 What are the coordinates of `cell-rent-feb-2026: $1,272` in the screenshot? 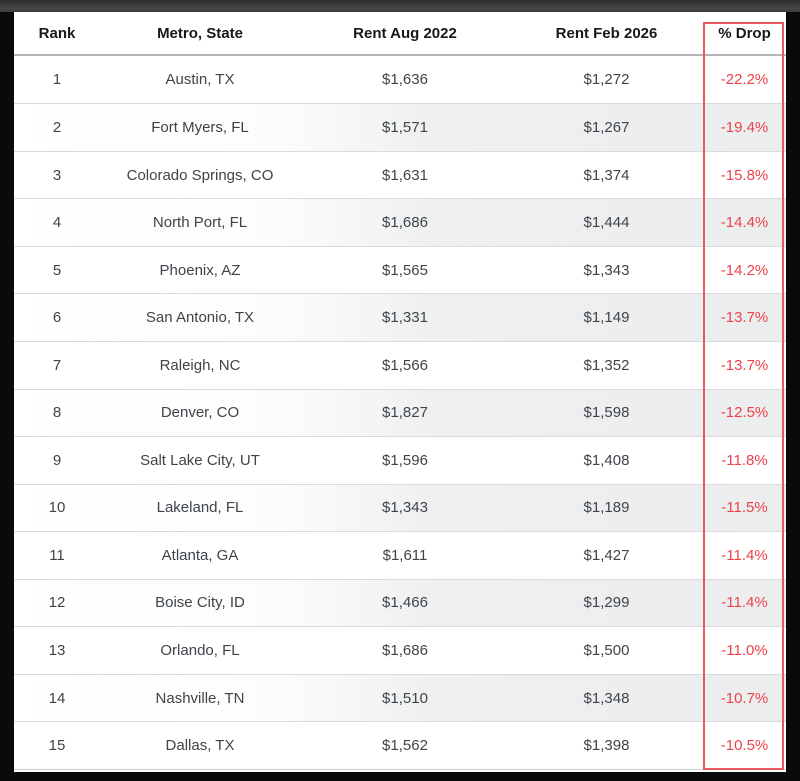 It's located at (606, 80).